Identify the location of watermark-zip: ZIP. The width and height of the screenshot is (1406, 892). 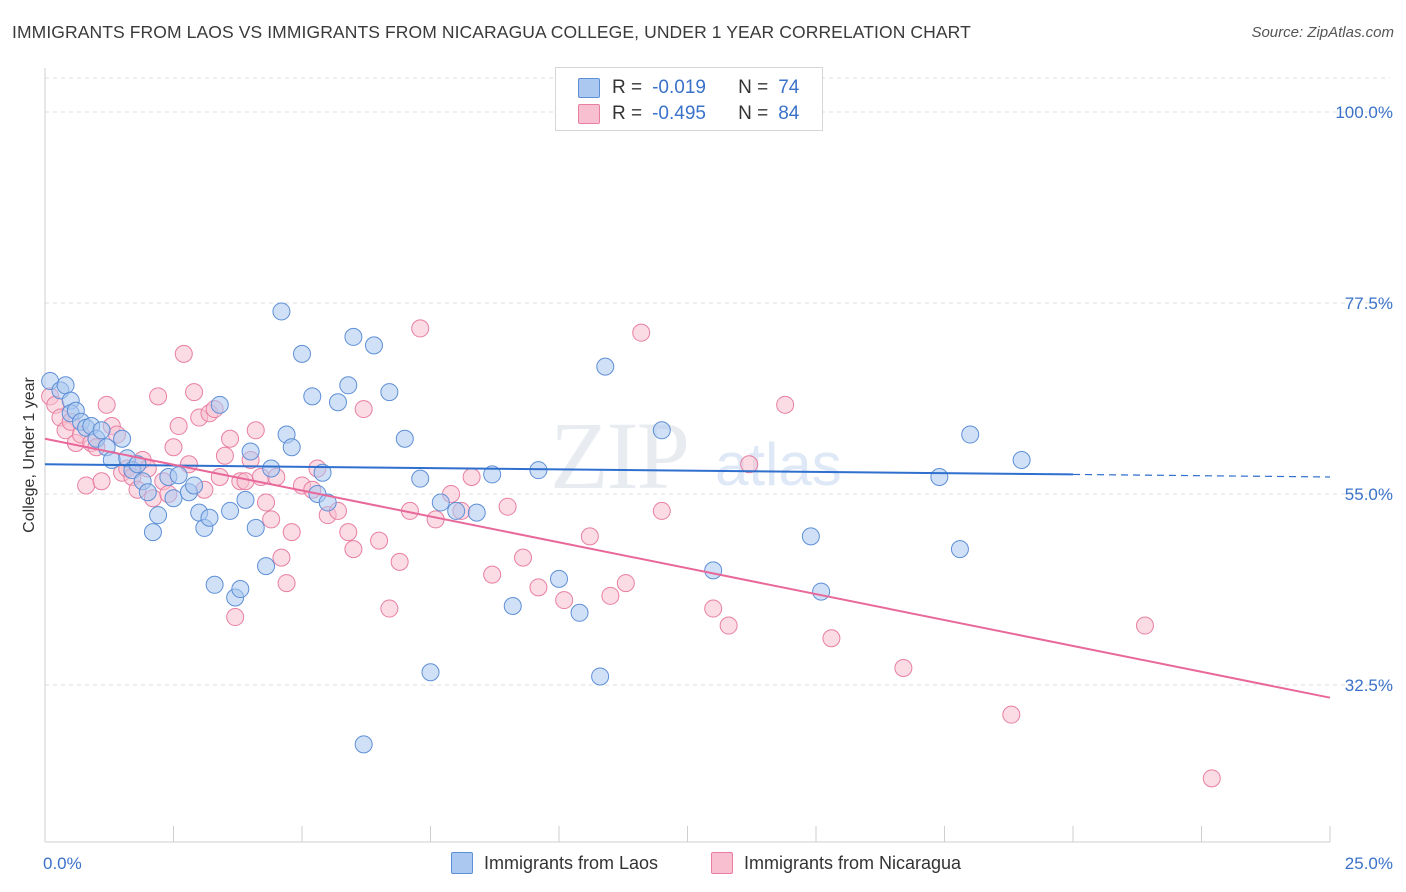
(620, 455).